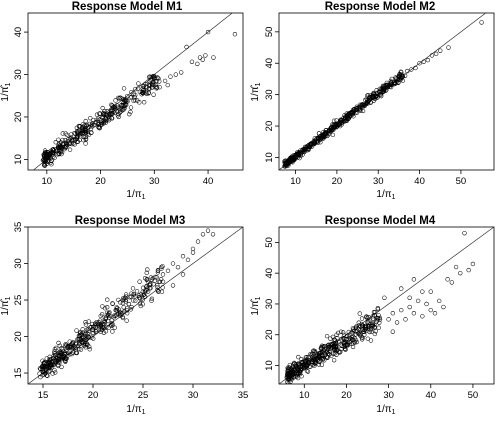 The image size is (497, 421). What do you see at coordinates (337, 181) in the screenshot?
I see `panel-m2-xtick-label: 20` at bounding box center [337, 181].